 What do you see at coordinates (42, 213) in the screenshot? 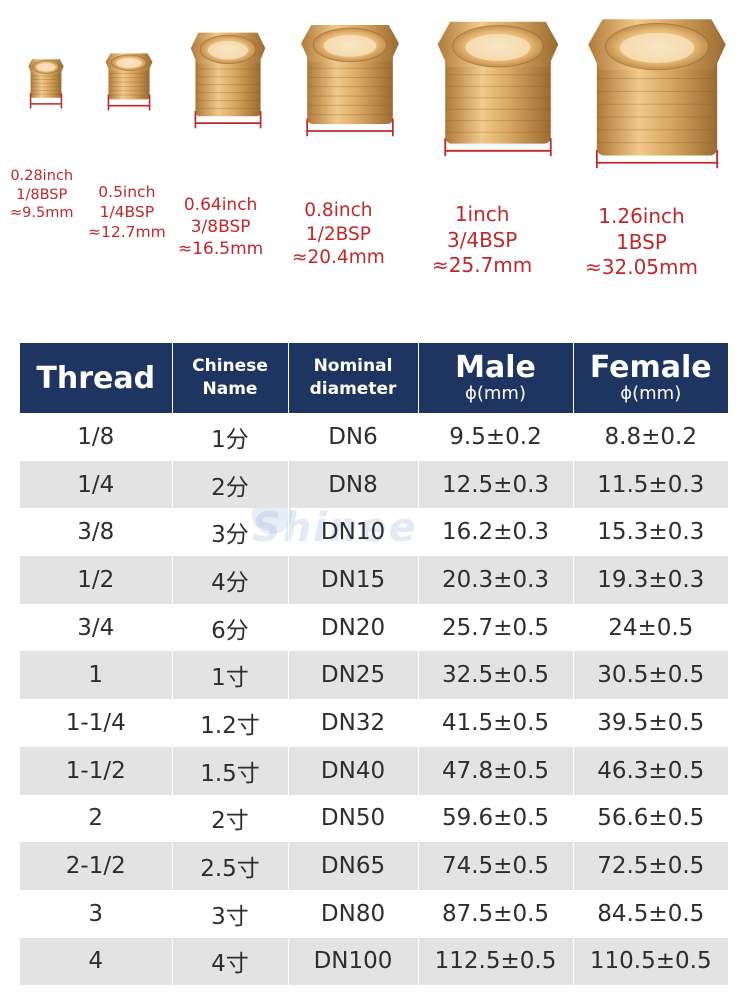
I see `fitting-mm: ≈9.5mm` at bounding box center [42, 213].